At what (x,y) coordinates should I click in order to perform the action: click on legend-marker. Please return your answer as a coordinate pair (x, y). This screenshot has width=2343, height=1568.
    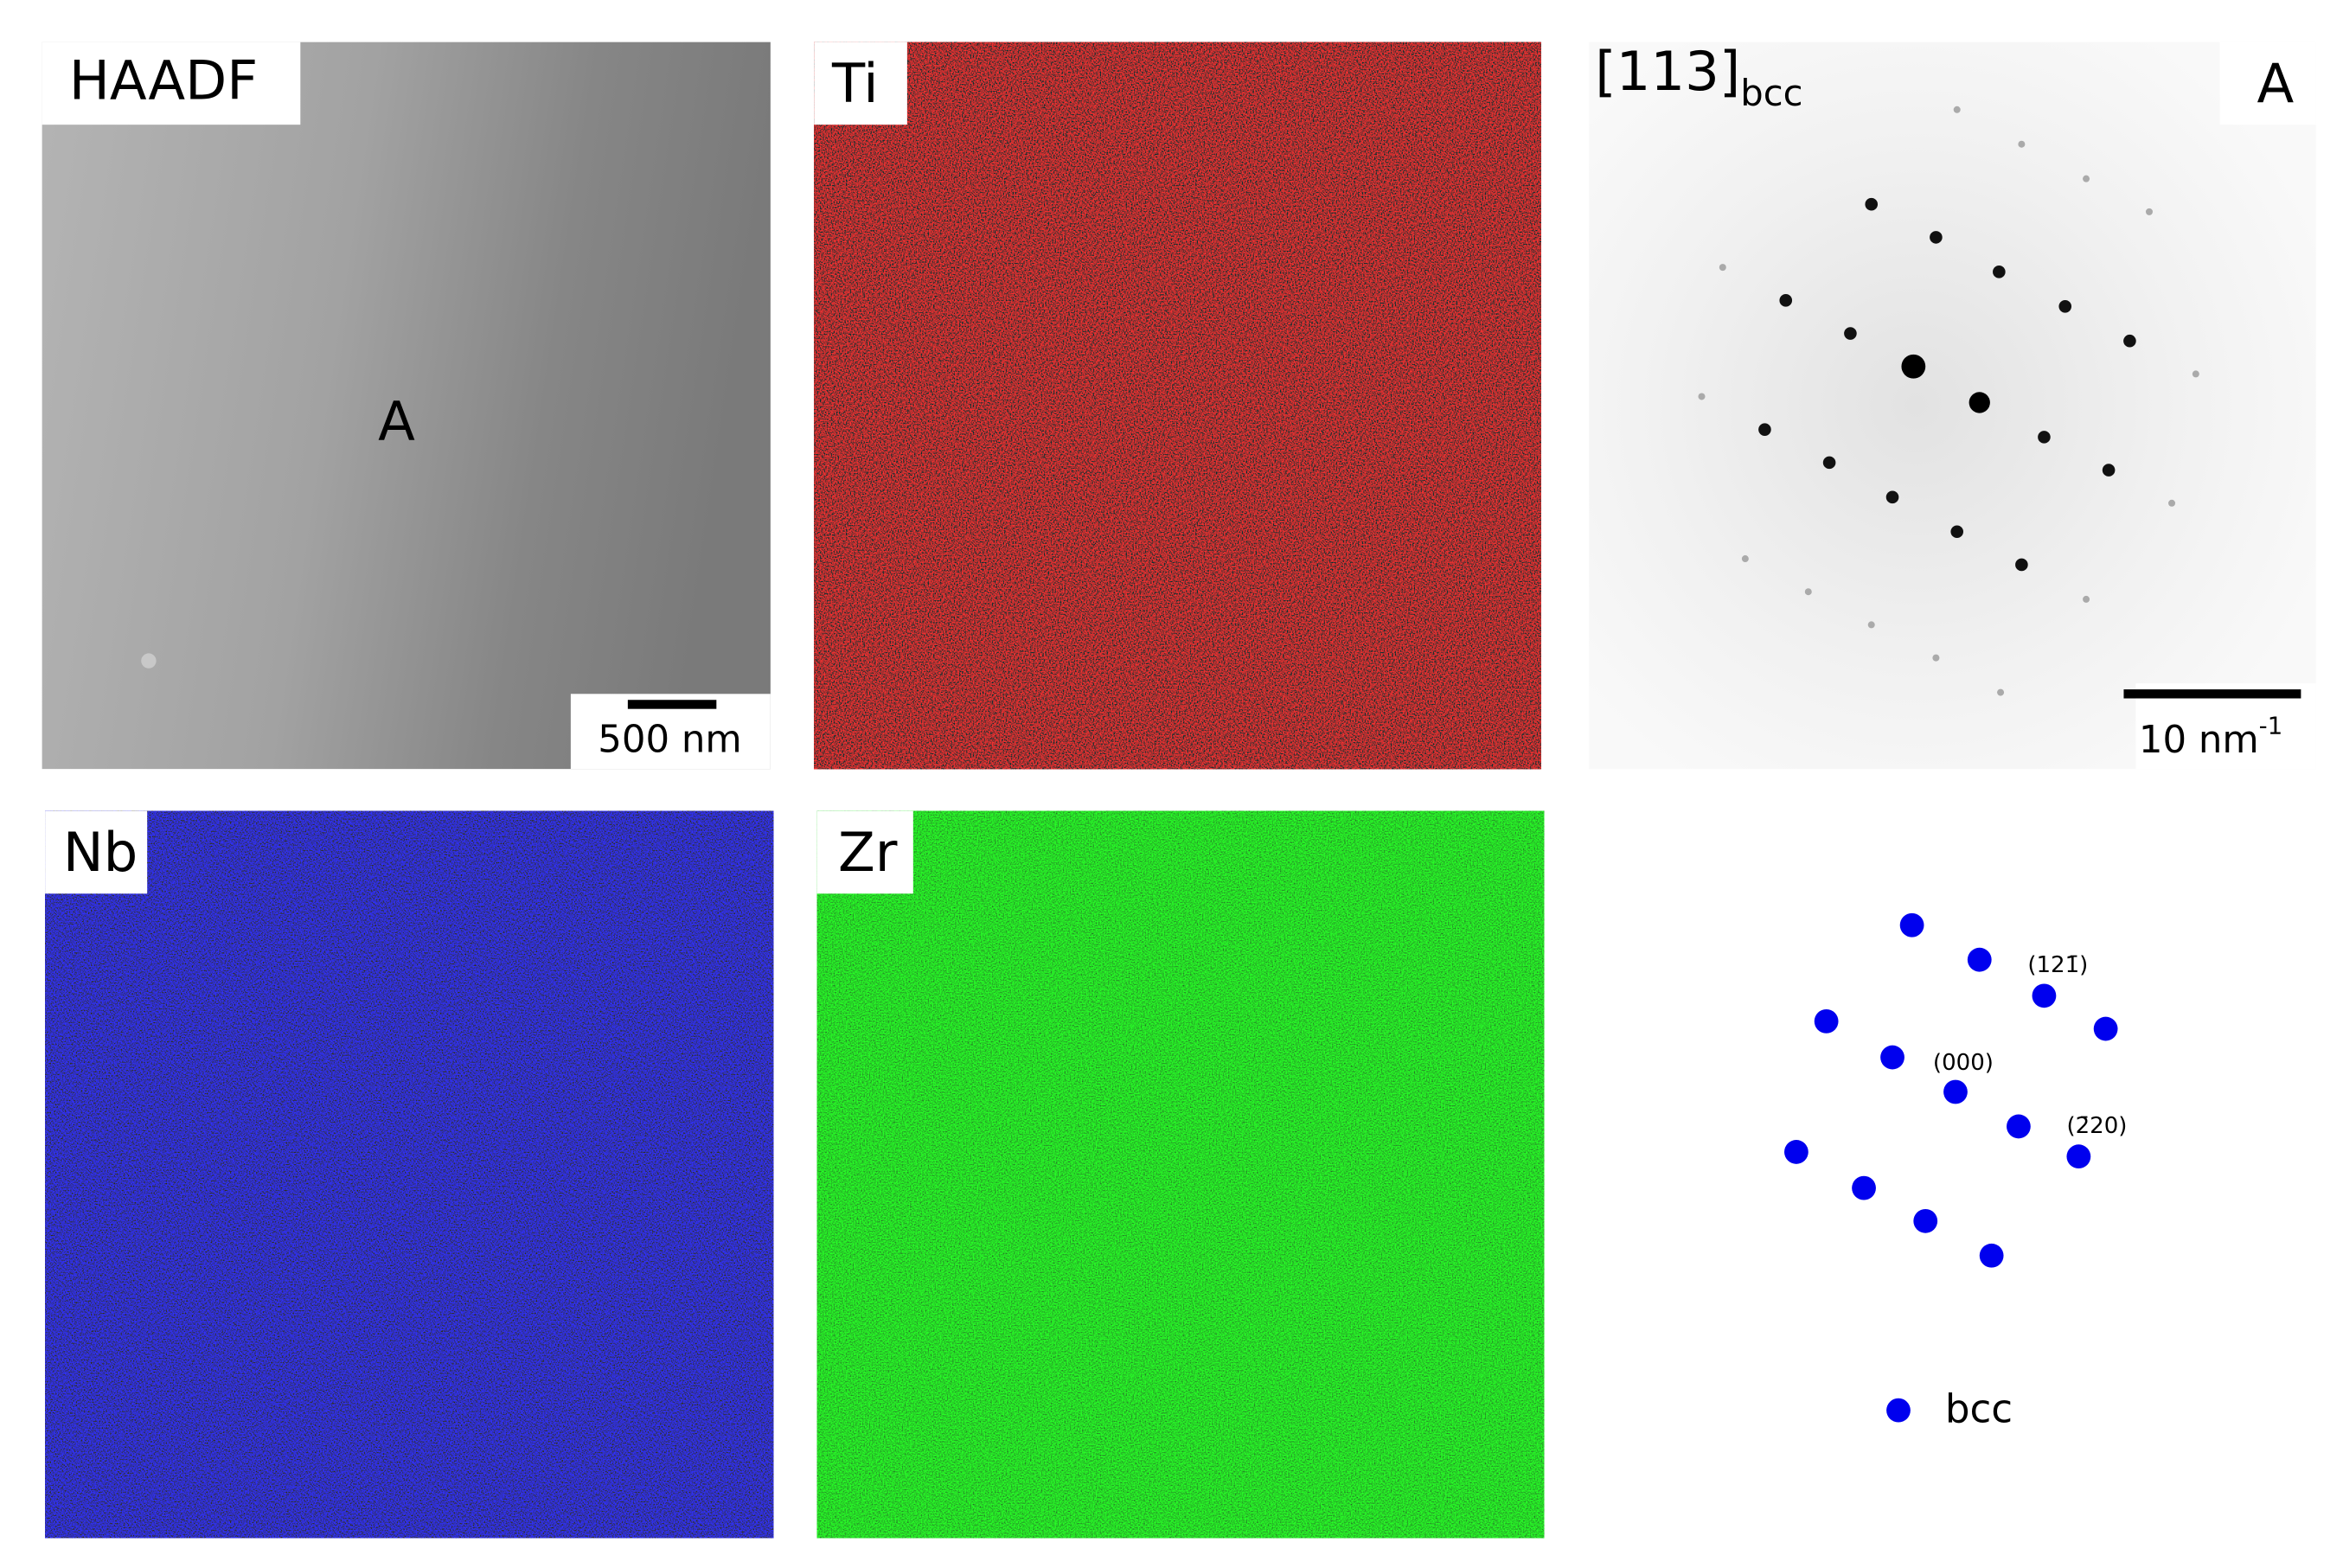
    Looking at the image, I should click on (1898, 1410).